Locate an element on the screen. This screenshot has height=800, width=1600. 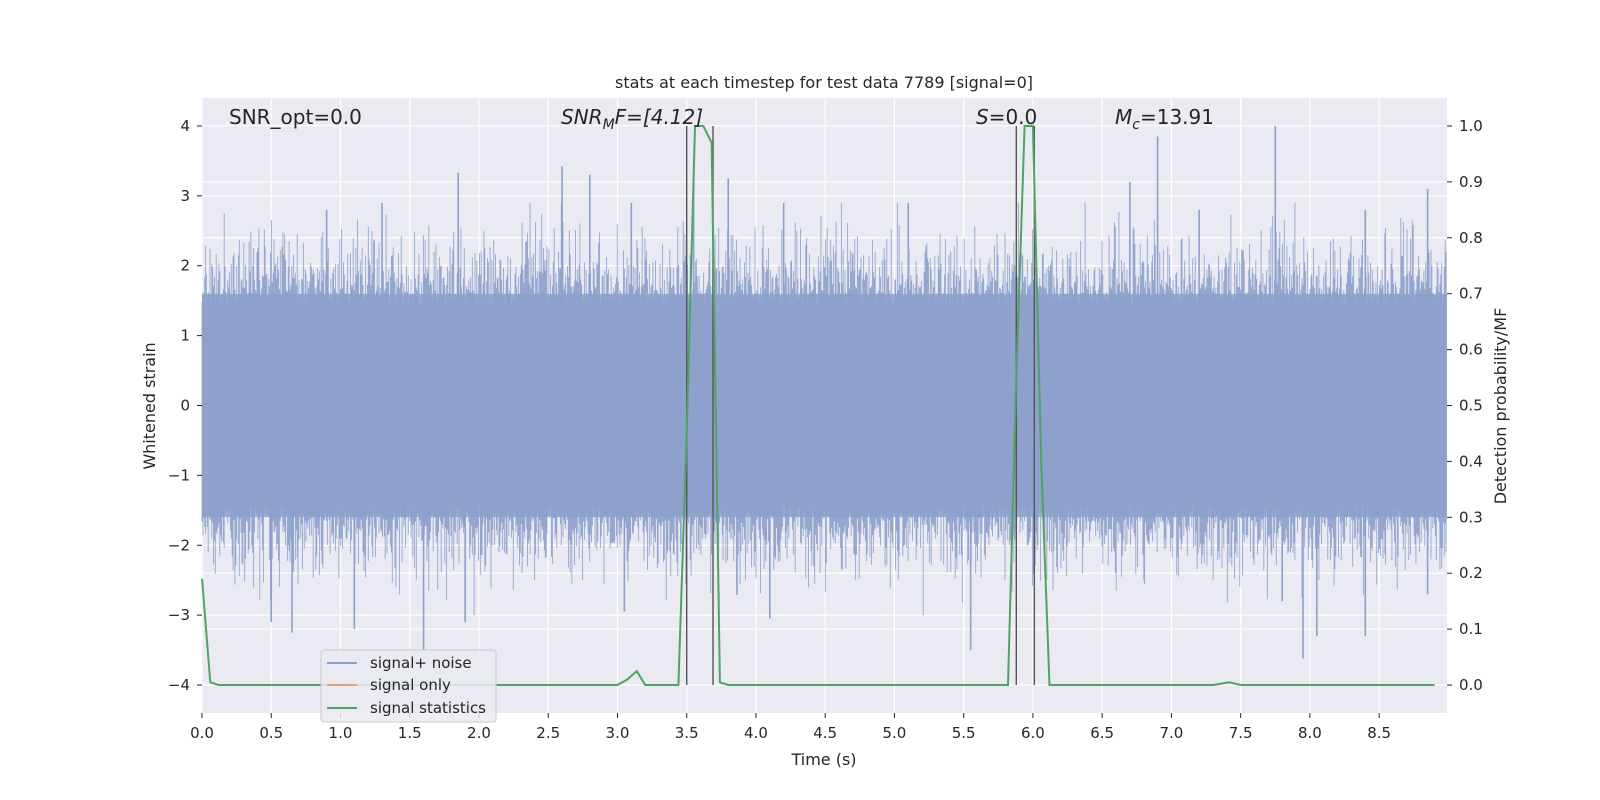
x-tick-label: 2.0 is located at coordinates (479, 733).